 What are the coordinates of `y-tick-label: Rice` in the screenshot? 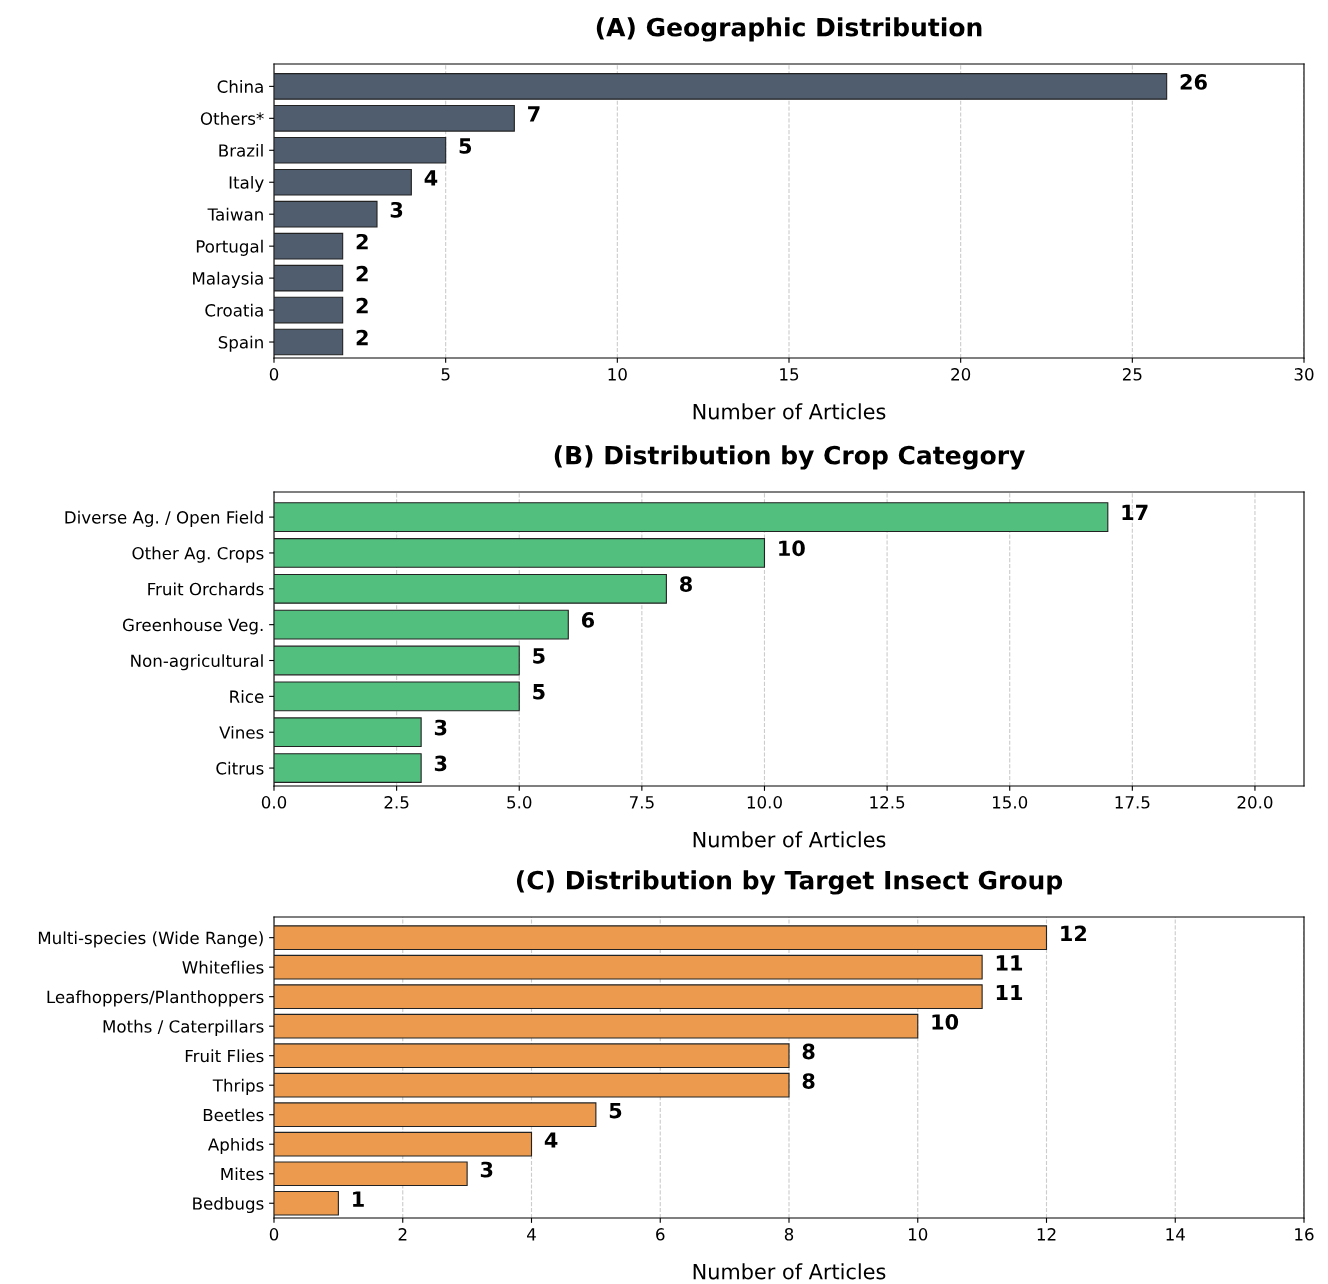 It's located at (247, 696).